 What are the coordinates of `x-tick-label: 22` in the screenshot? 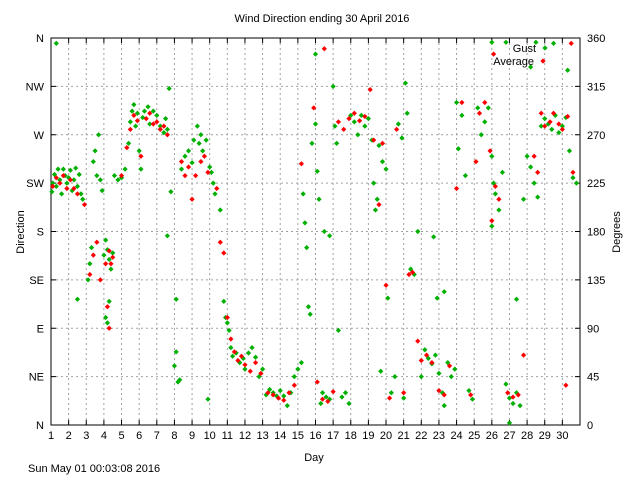 It's located at (421, 436).